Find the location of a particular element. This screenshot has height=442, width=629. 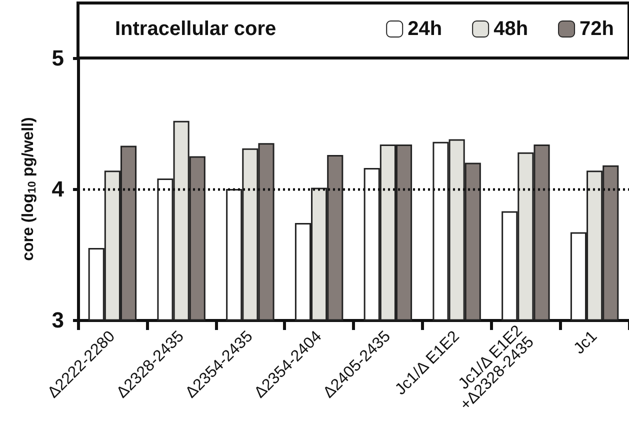

y-tick-label: 5 is located at coordinates (58, 58).